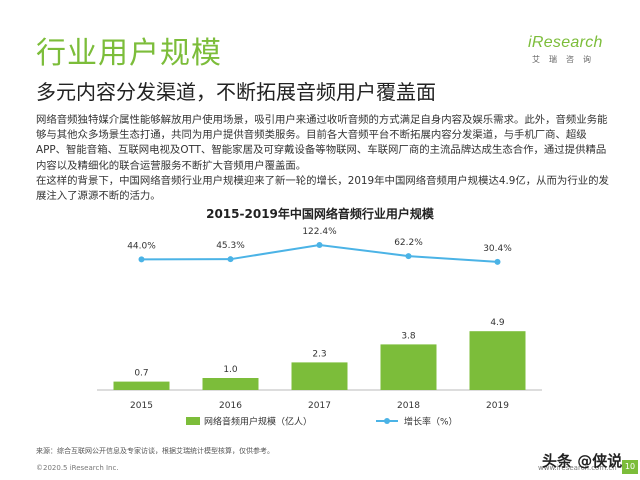  What do you see at coordinates (497, 406) in the screenshot?
I see `x-tick-2019: 2019` at bounding box center [497, 406].